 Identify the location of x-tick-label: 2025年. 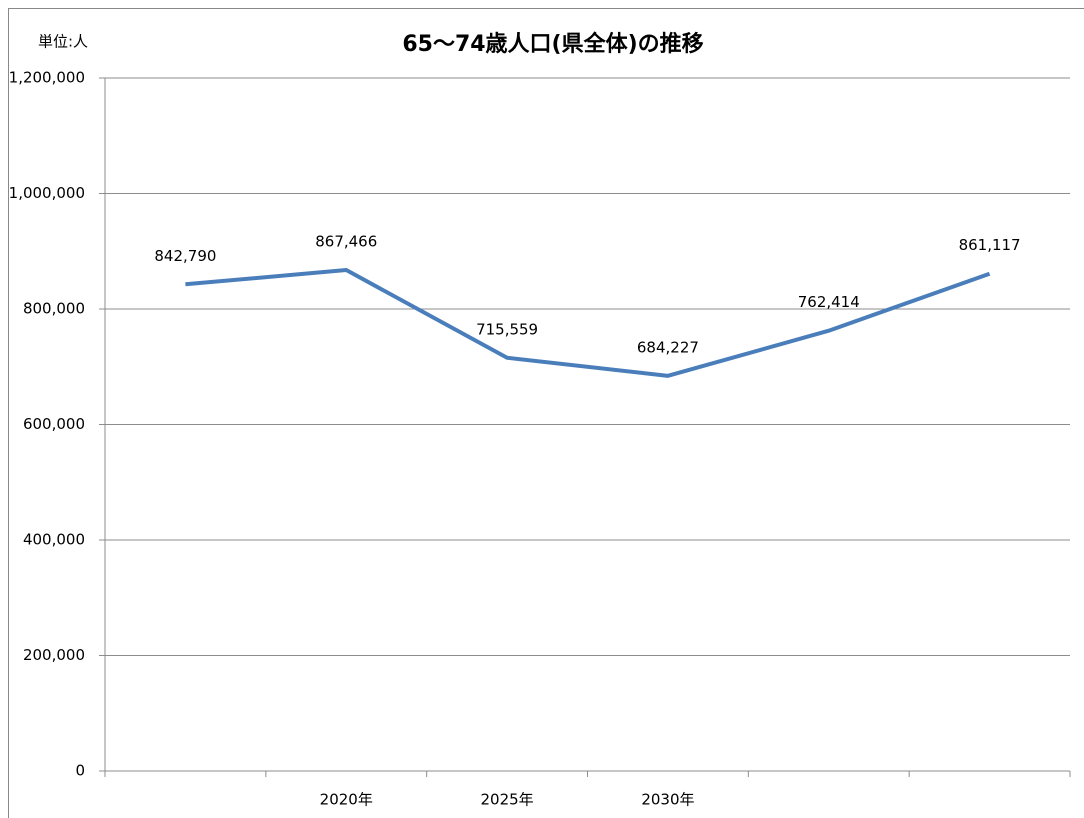
(506, 800).